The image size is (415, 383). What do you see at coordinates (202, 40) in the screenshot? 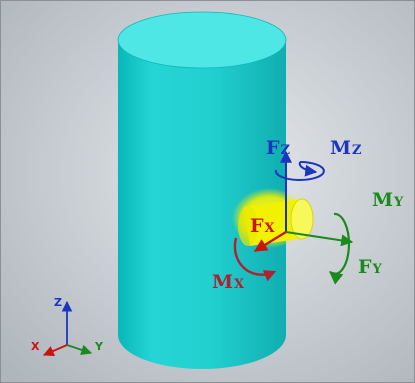
I see `cylinder-top-face` at bounding box center [202, 40].